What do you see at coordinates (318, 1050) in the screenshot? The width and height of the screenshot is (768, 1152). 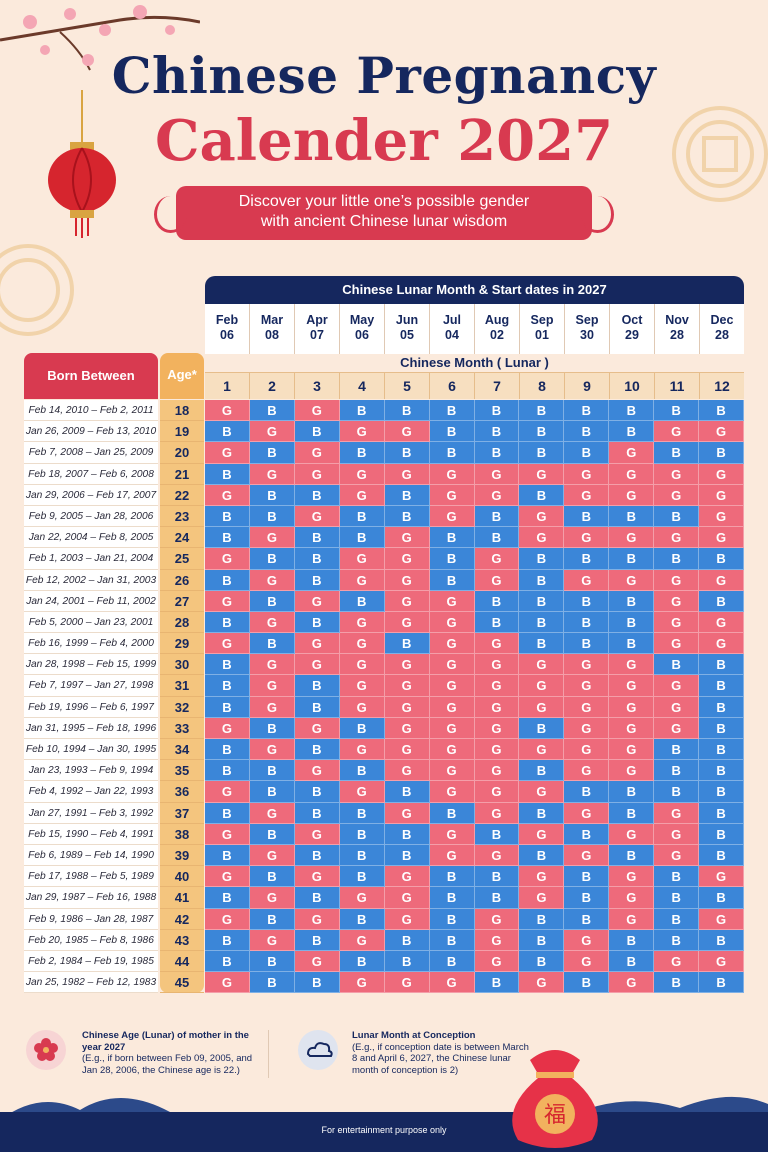 I see `cloud-icon` at bounding box center [318, 1050].